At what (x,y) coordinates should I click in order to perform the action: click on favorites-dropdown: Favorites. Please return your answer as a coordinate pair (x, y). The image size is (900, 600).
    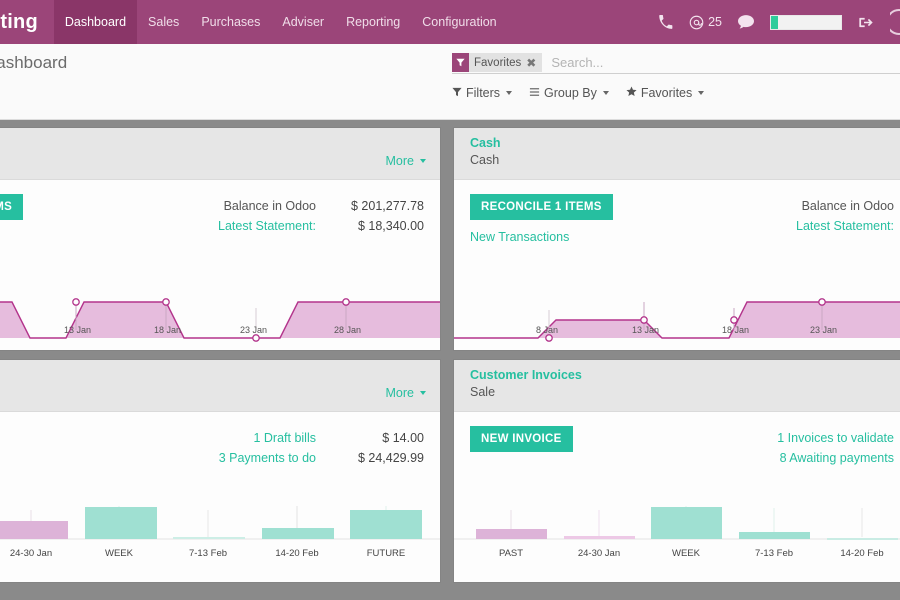
    Looking at the image, I should click on (665, 93).